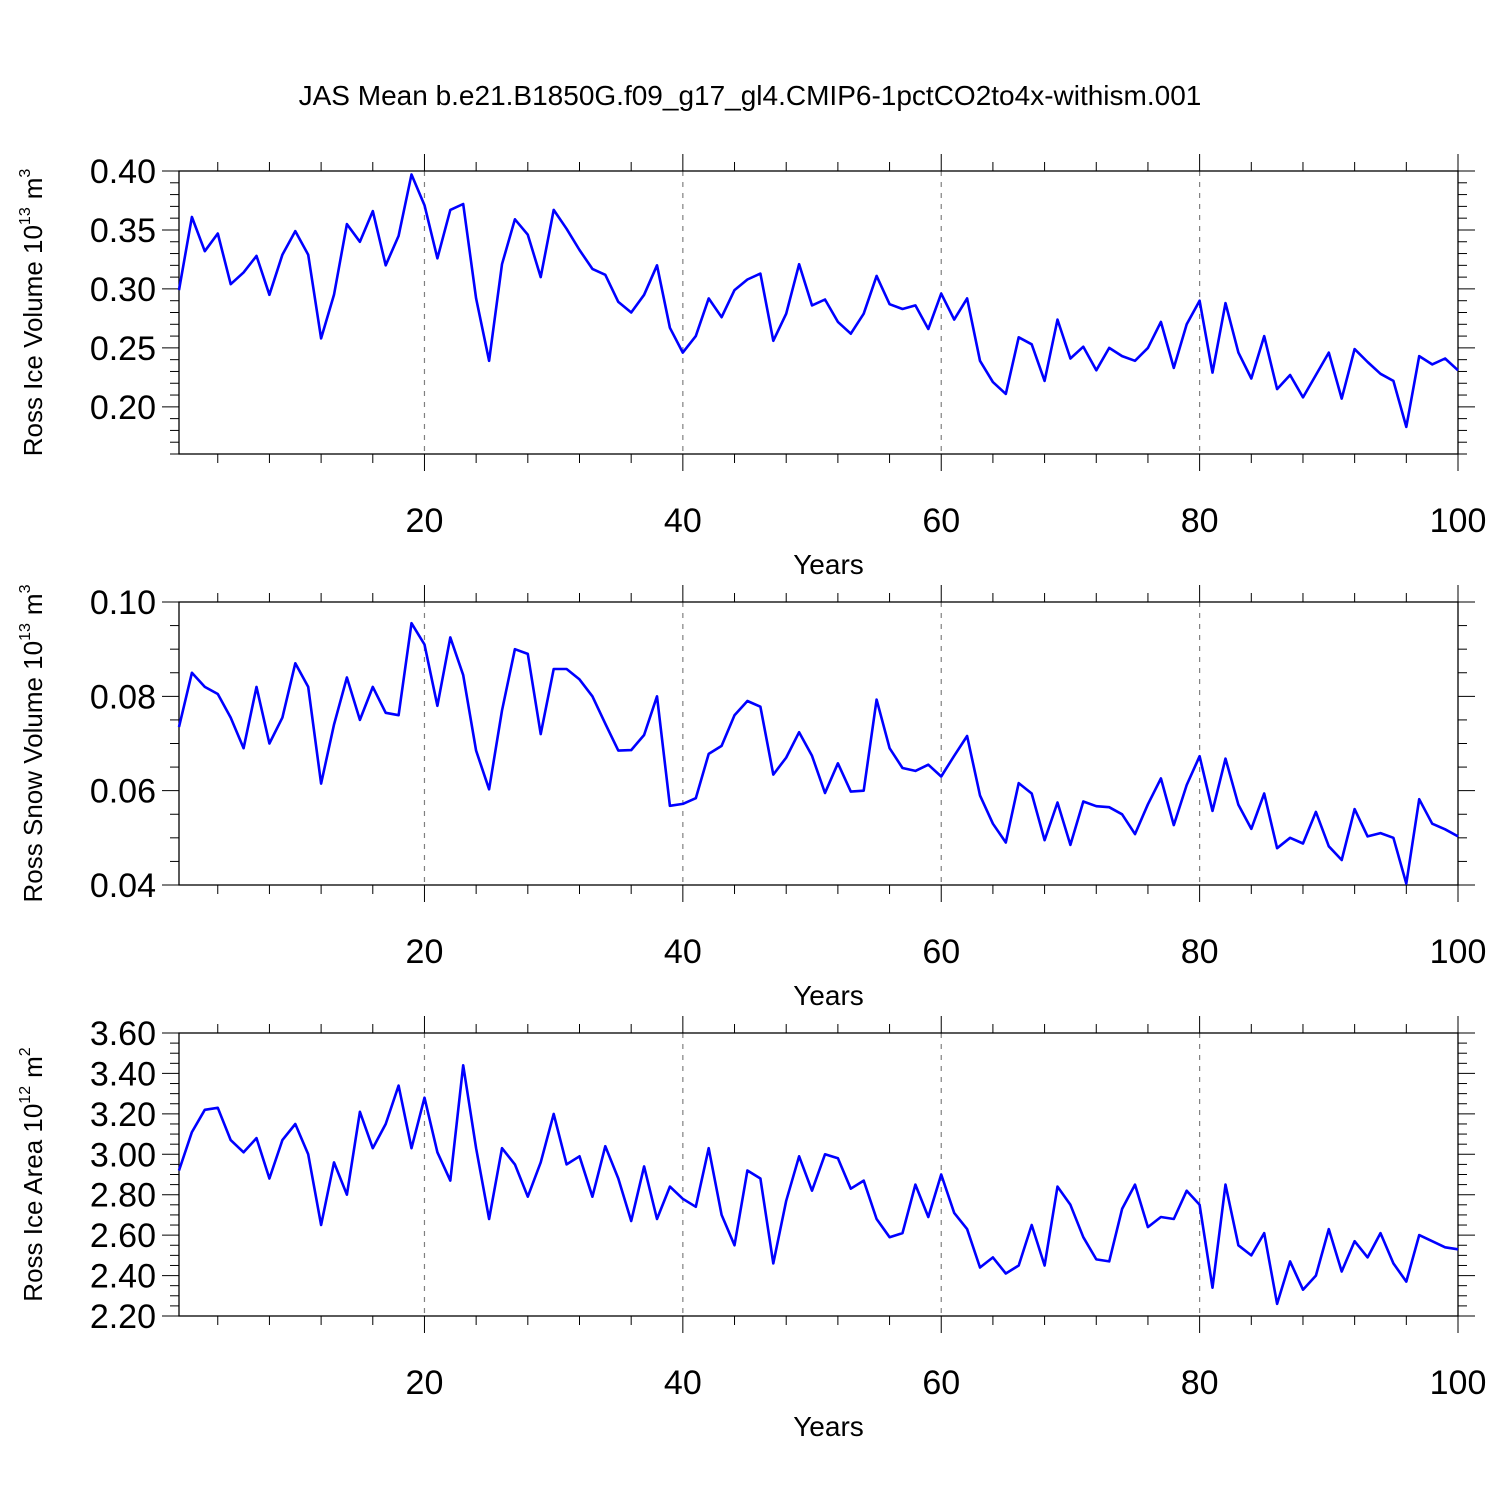  Describe the element at coordinates (123, 1074) in the screenshot. I see `y-tick-label: 3.40` at that location.